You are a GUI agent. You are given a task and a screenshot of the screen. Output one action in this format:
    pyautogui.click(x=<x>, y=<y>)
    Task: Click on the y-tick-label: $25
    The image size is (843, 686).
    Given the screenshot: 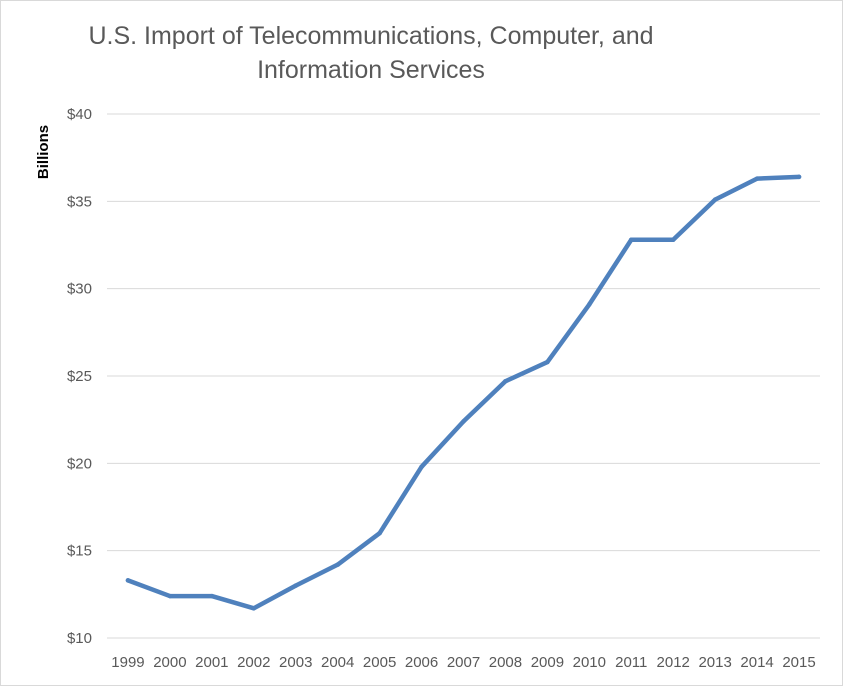 What is the action you would take?
    pyautogui.click(x=79, y=376)
    